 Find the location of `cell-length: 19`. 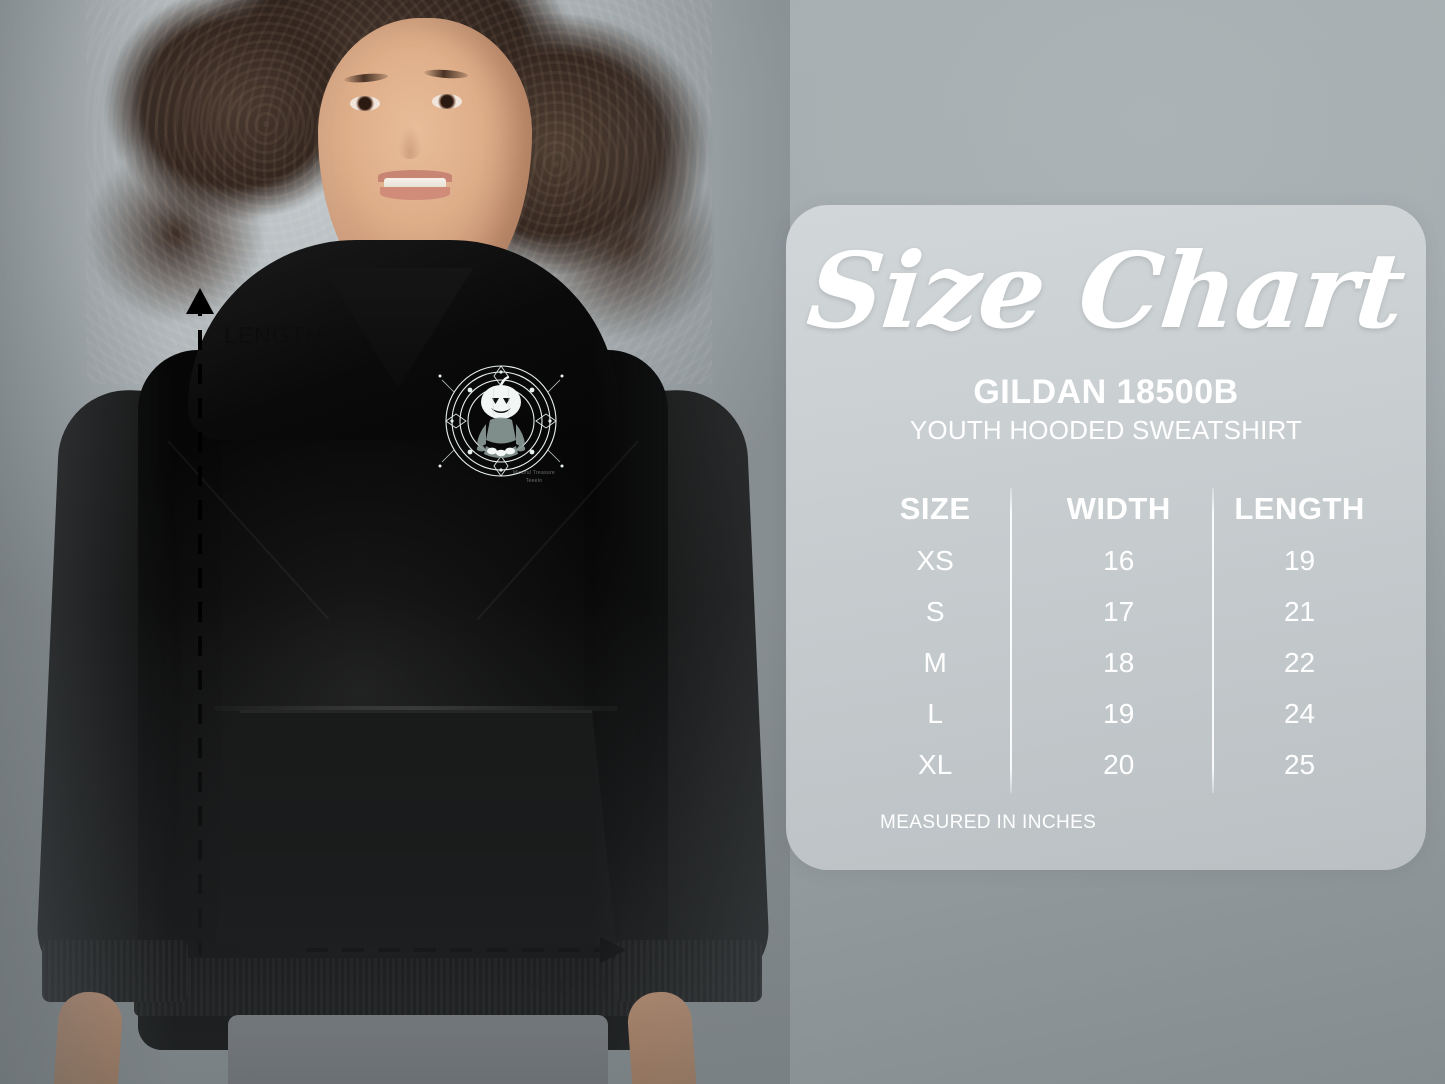

cell-length: 19 is located at coordinates (1299, 560).